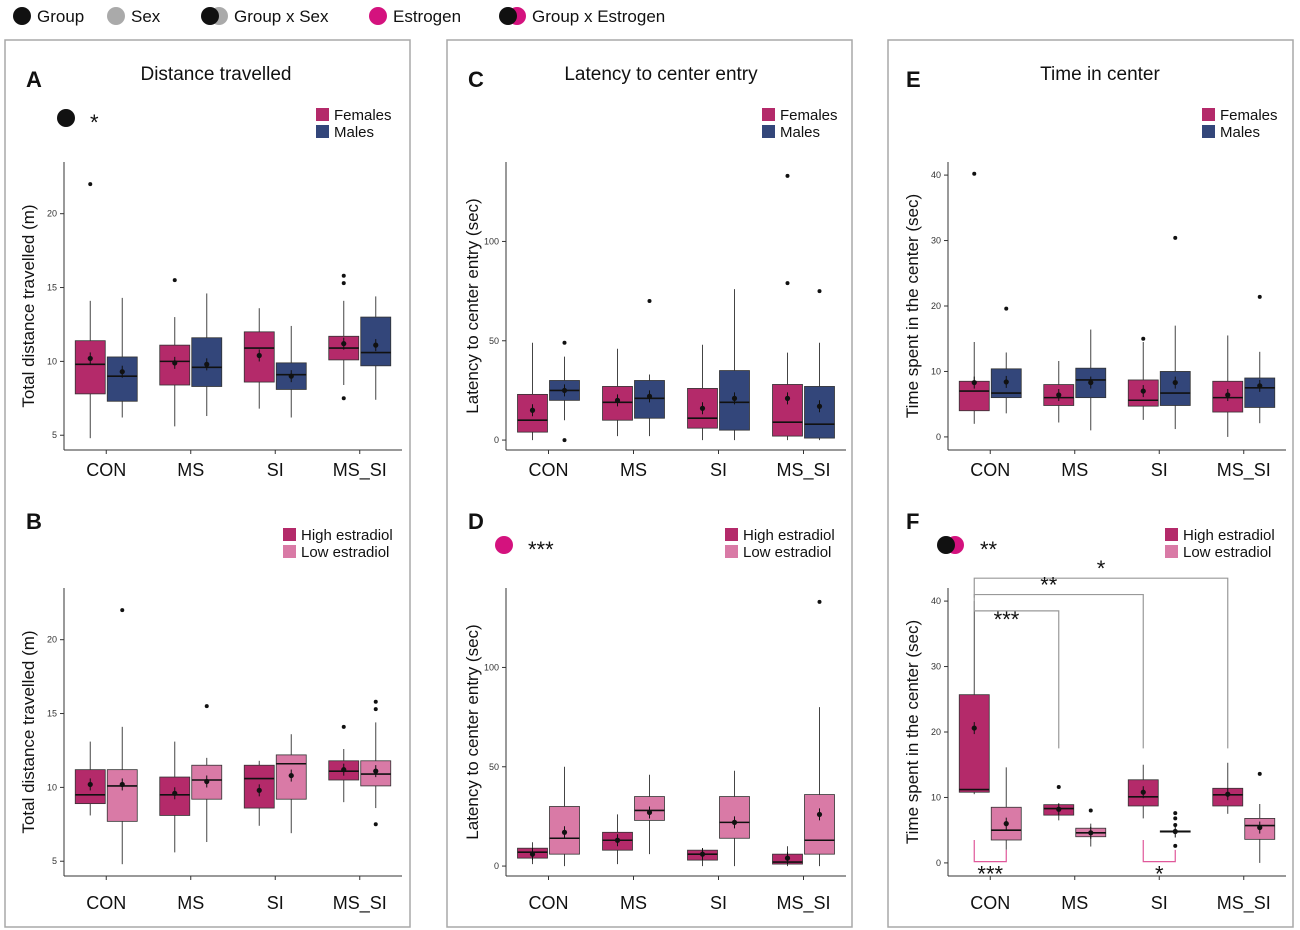 The height and width of the screenshot is (930, 1300). What do you see at coordinates (936, 601) in the screenshot?
I see `y-tick-label: 40` at bounding box center [936, 601].